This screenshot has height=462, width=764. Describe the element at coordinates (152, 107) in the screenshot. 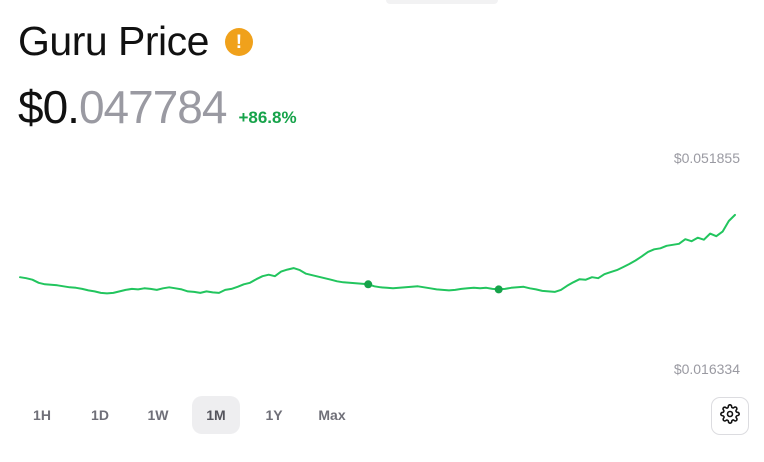

I see `price-decimals: 047784` at that location.